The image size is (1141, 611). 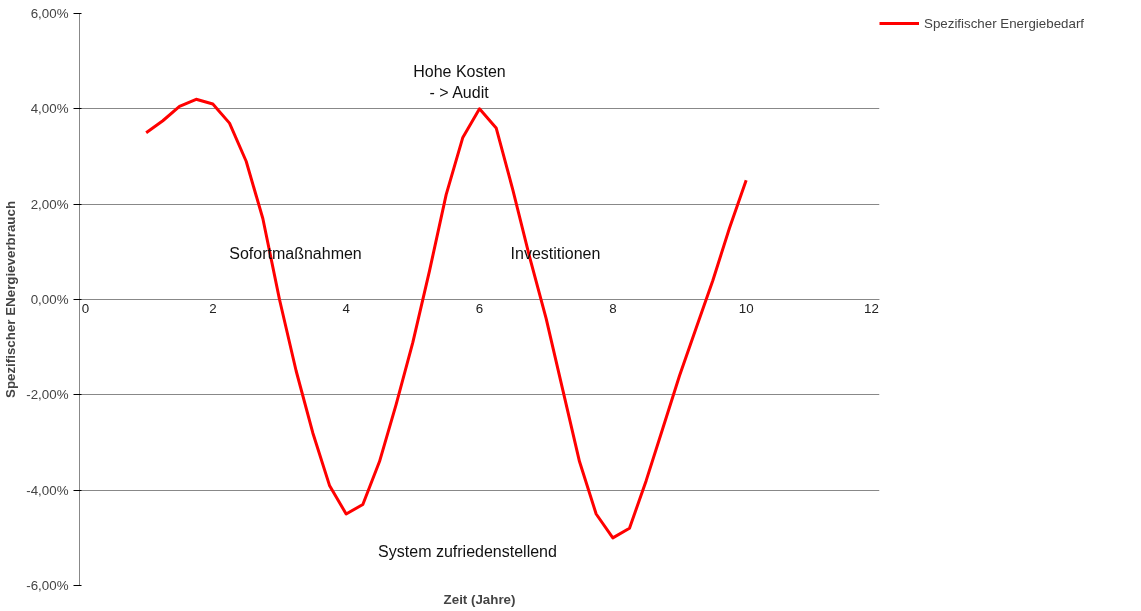 What do you see at coordinates (871, 308) in the screenshot?
I see `x-tick-label: 12` at bounding box center [871, 308].